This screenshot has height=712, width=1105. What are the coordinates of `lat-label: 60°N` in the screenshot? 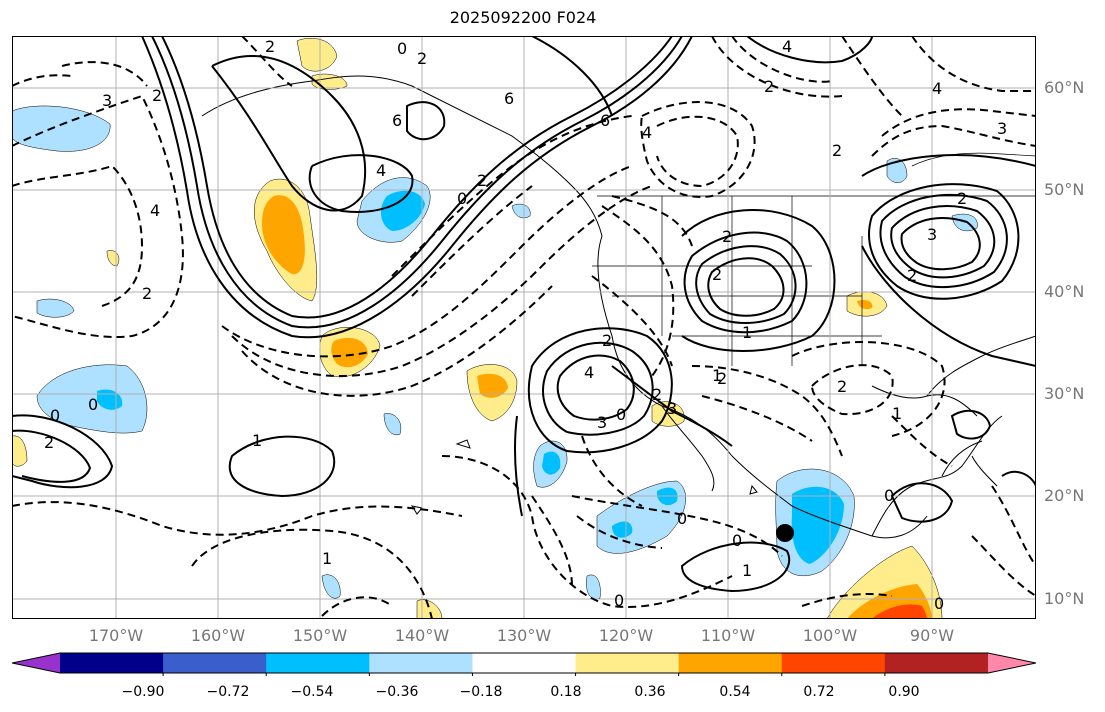 It's located at (1064, 87).